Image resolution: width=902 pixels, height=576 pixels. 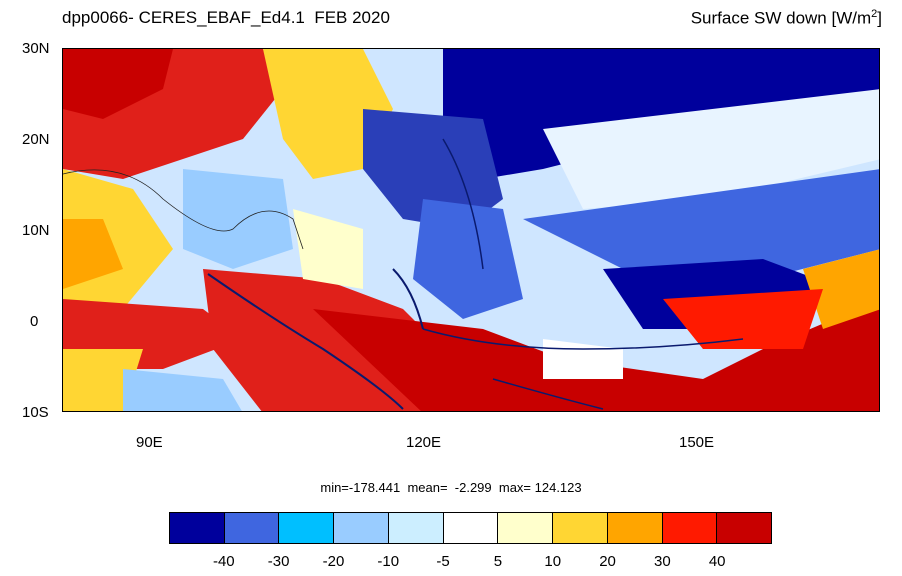 What do you see at coordinates (786, 18) in the screenshot?
I see `variable-title: Surface SW down [W/m2]` at bounding box center [786, 18].